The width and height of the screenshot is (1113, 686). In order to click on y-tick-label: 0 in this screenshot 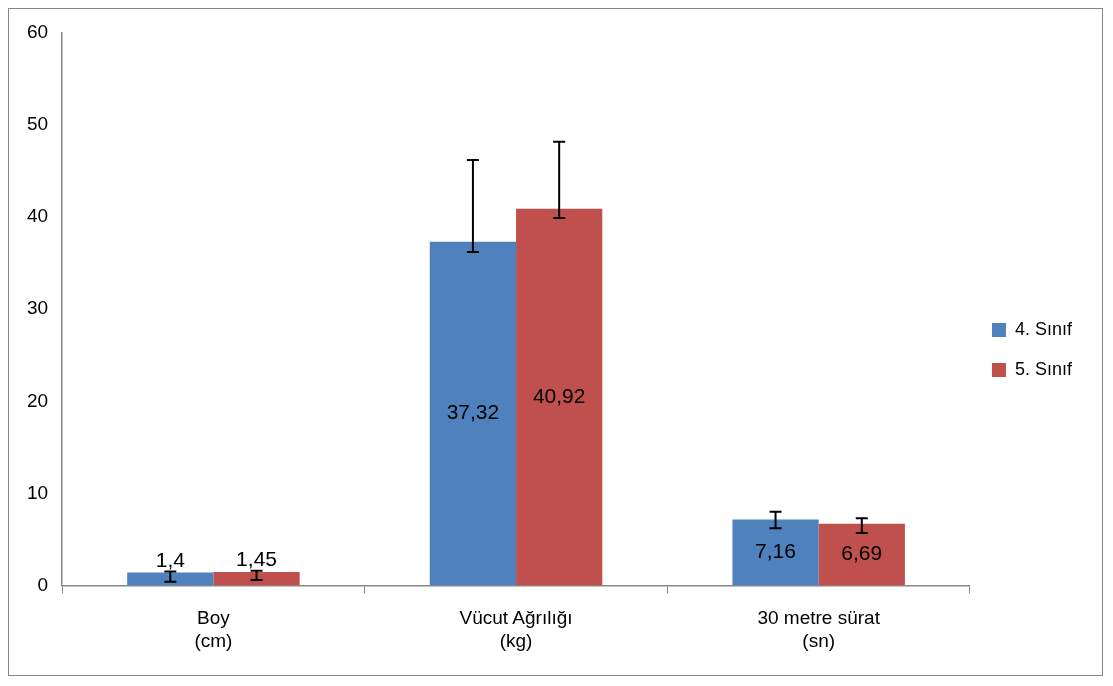, I will do `click(43, 584)`.